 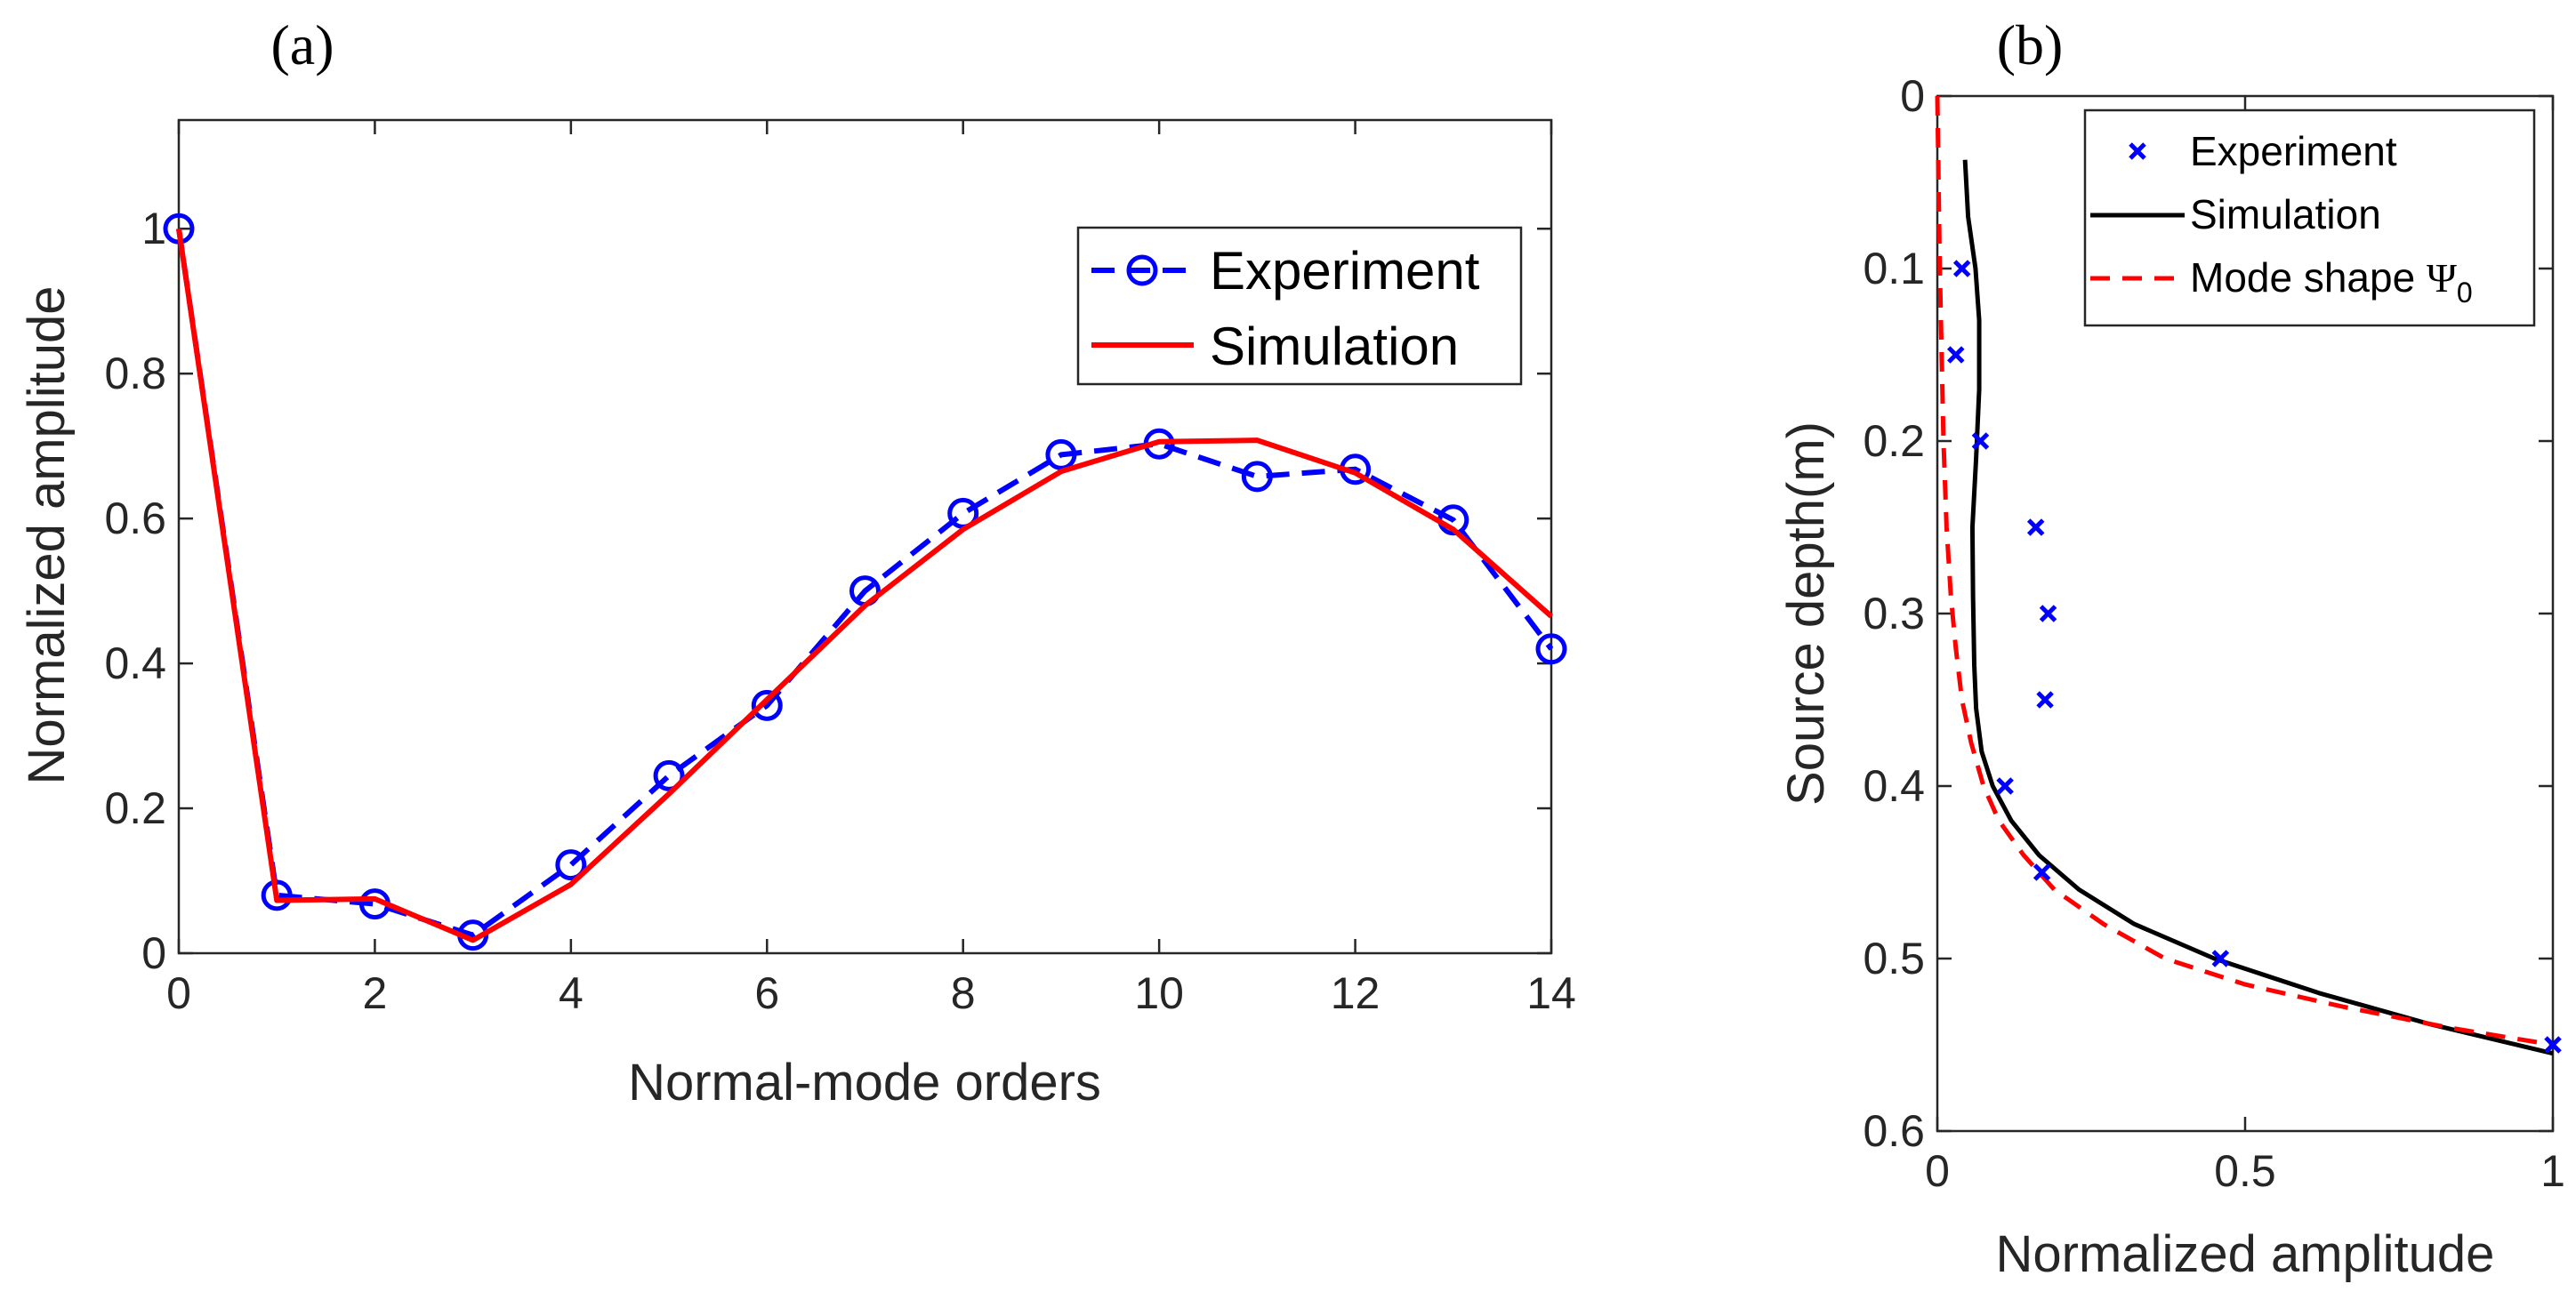 I want to click on x-tick-label-a: 12, so click(x=1356, y=993).